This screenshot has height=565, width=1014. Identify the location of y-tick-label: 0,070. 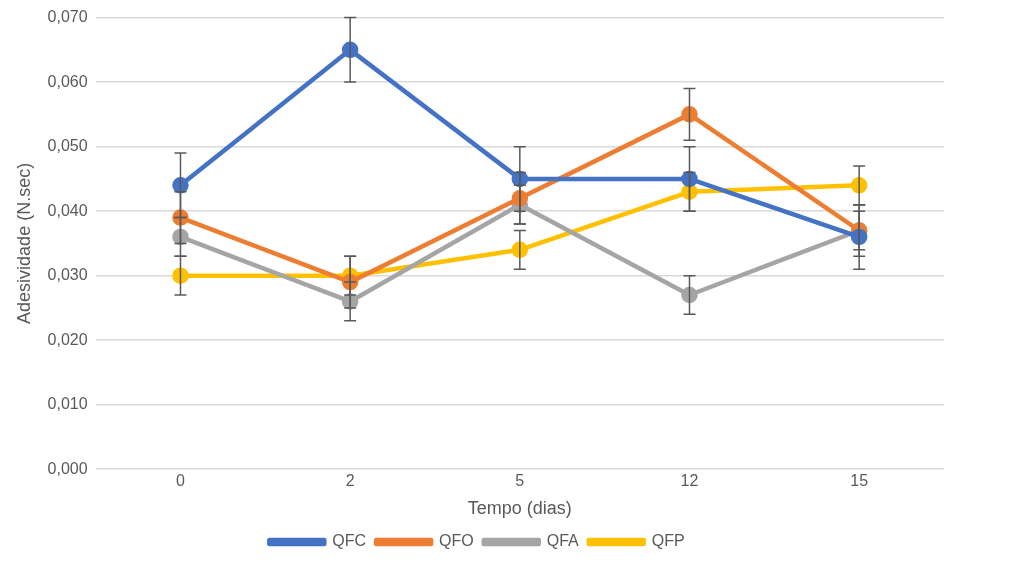
(67, 17).